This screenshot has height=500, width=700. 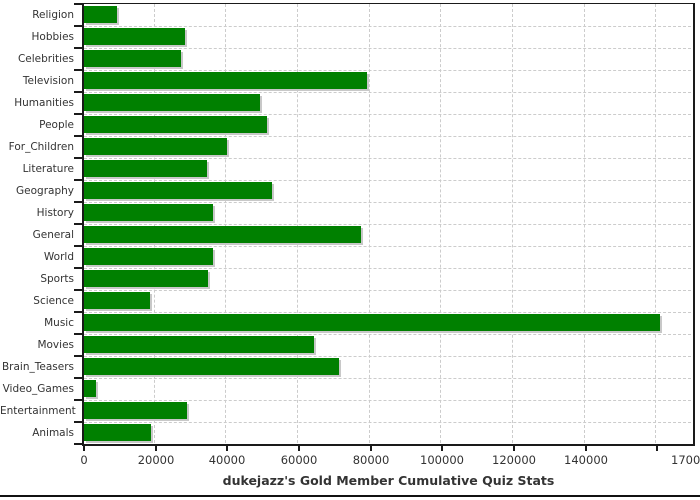 What do you see at coordinates (38, 389) in the screenshot?
I see `category-label: Video_Games` at bounding box center [38, 389].